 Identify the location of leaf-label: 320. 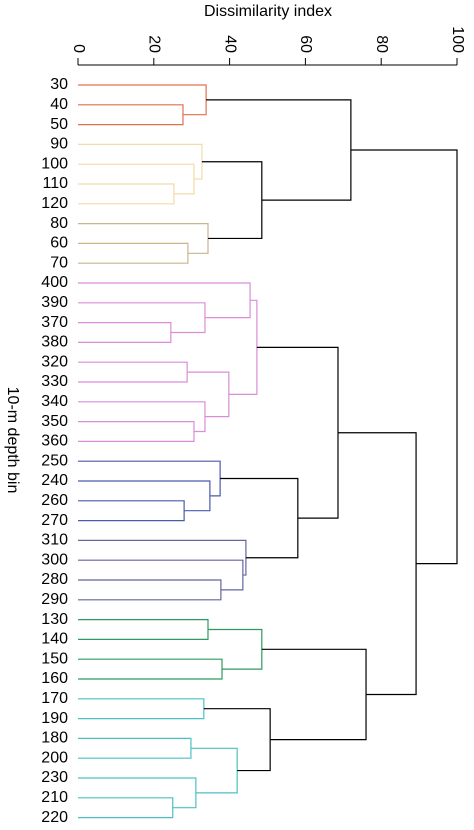
(54, 361).